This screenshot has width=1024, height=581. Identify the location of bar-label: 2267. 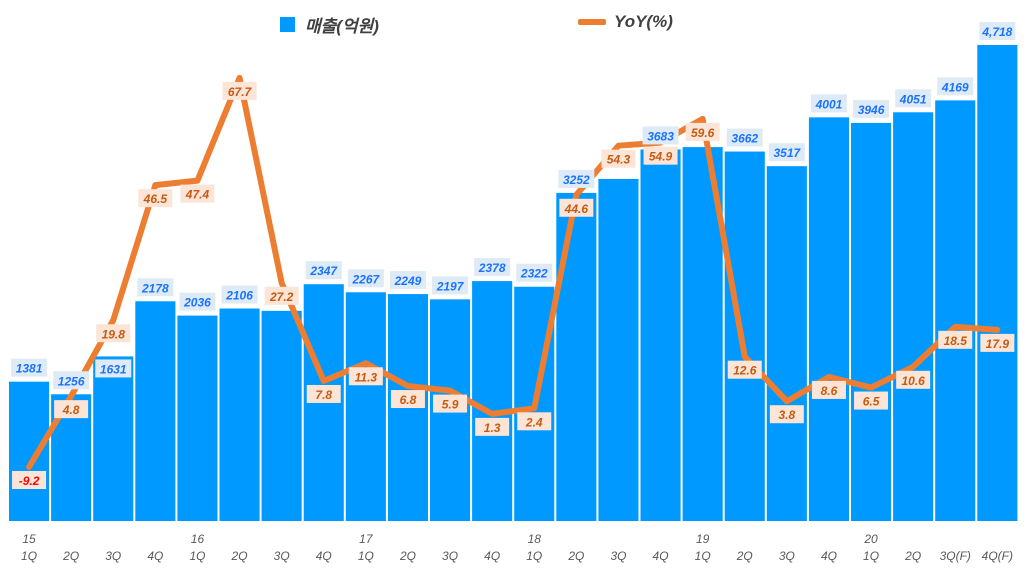
(365, 279).